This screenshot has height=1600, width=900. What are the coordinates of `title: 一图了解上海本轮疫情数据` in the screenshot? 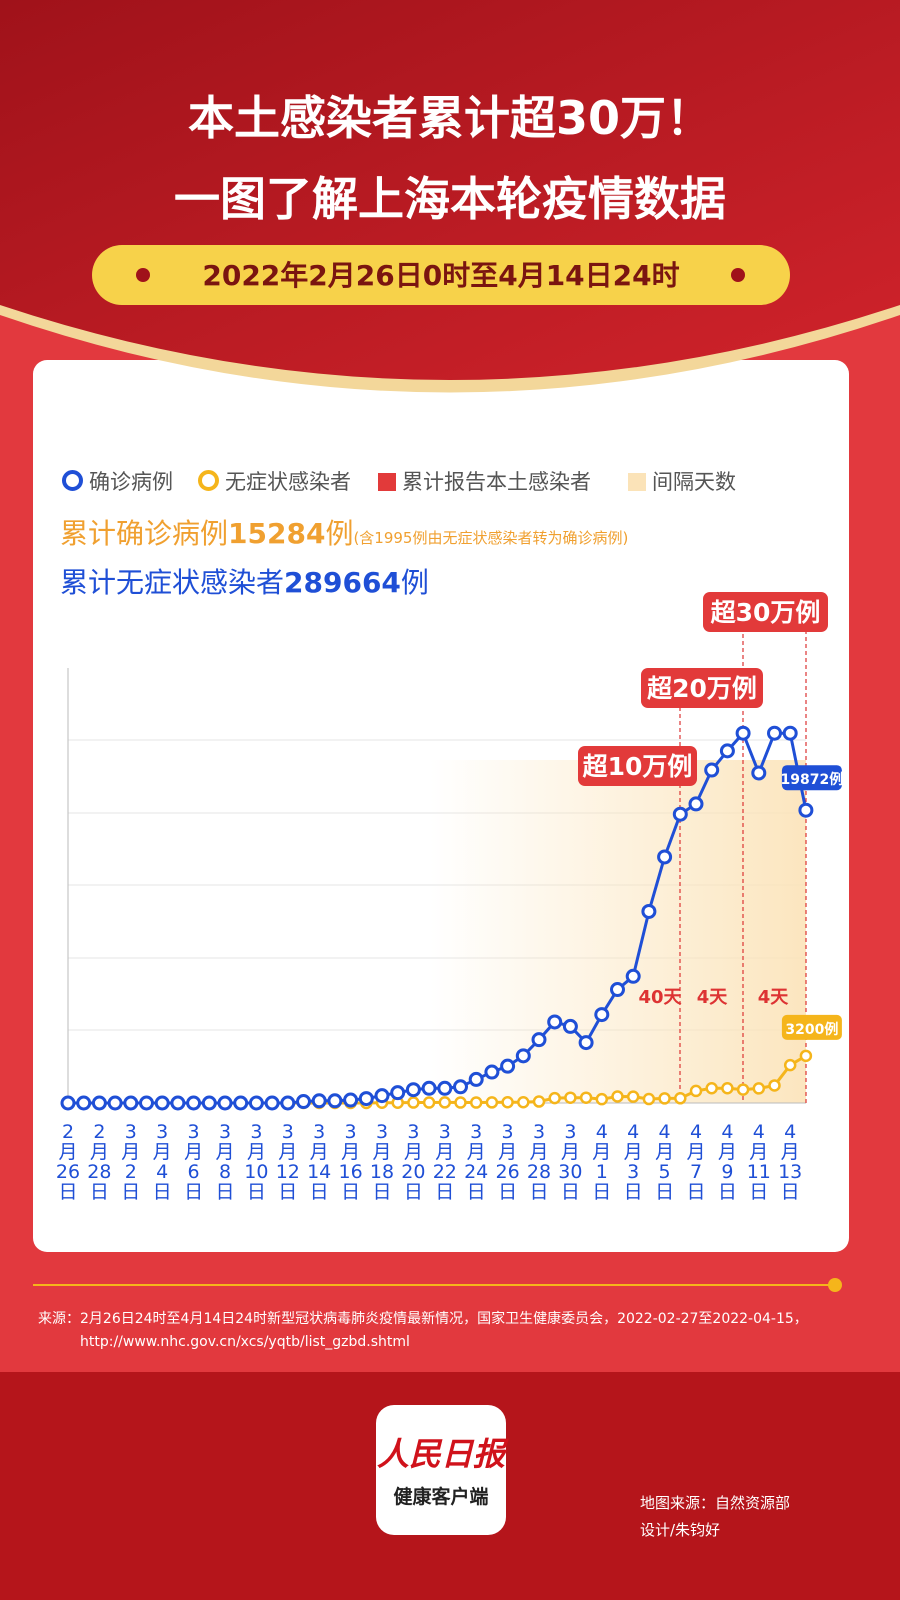 It's located at (450, 199).